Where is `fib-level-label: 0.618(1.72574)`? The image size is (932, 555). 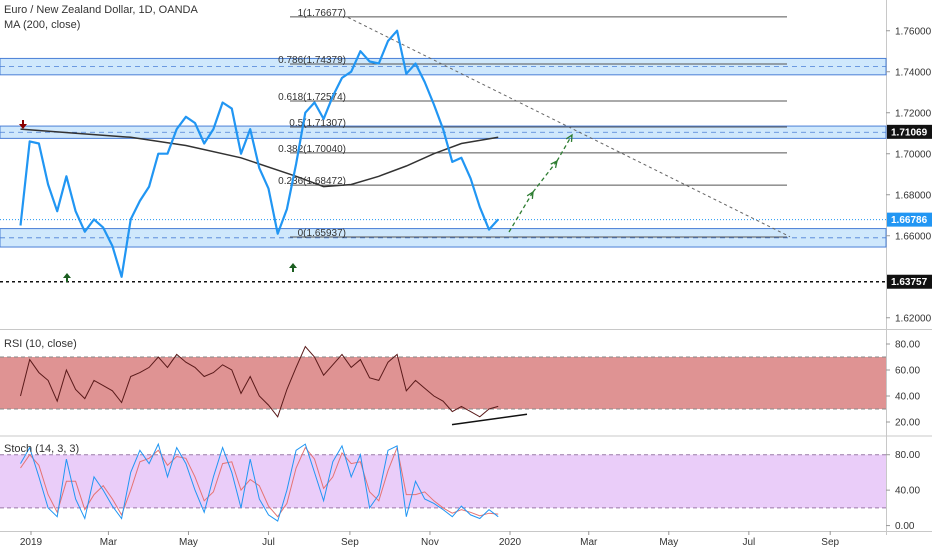
fib-level-label: 0.618(1.72574) is located at coordinates (312, 97).